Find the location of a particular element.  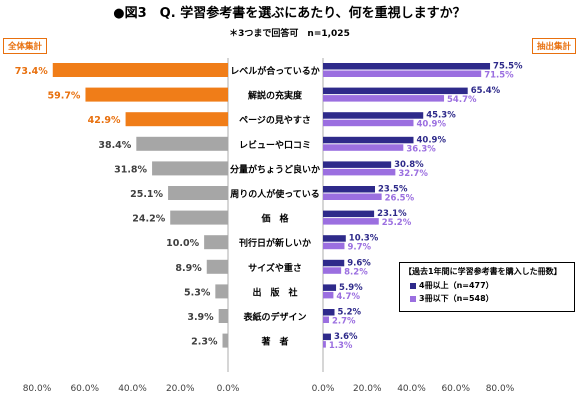

value-label-4plus-3: 45.3% is located at coordinates (441, 116).